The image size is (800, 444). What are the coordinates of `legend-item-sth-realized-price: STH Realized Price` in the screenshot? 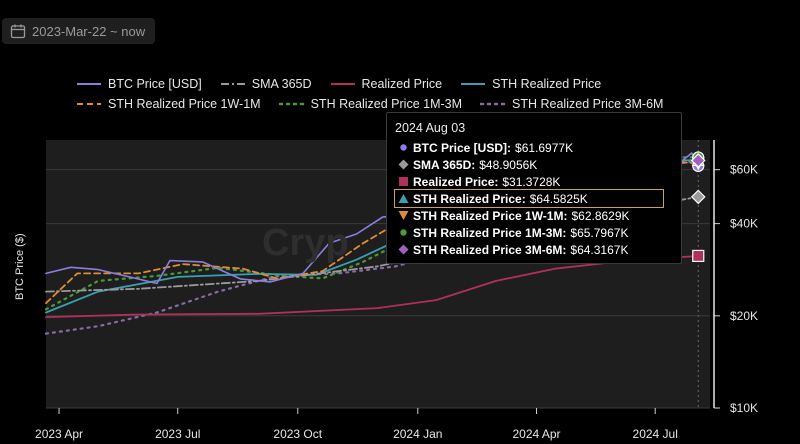 It's located at (530, 84).